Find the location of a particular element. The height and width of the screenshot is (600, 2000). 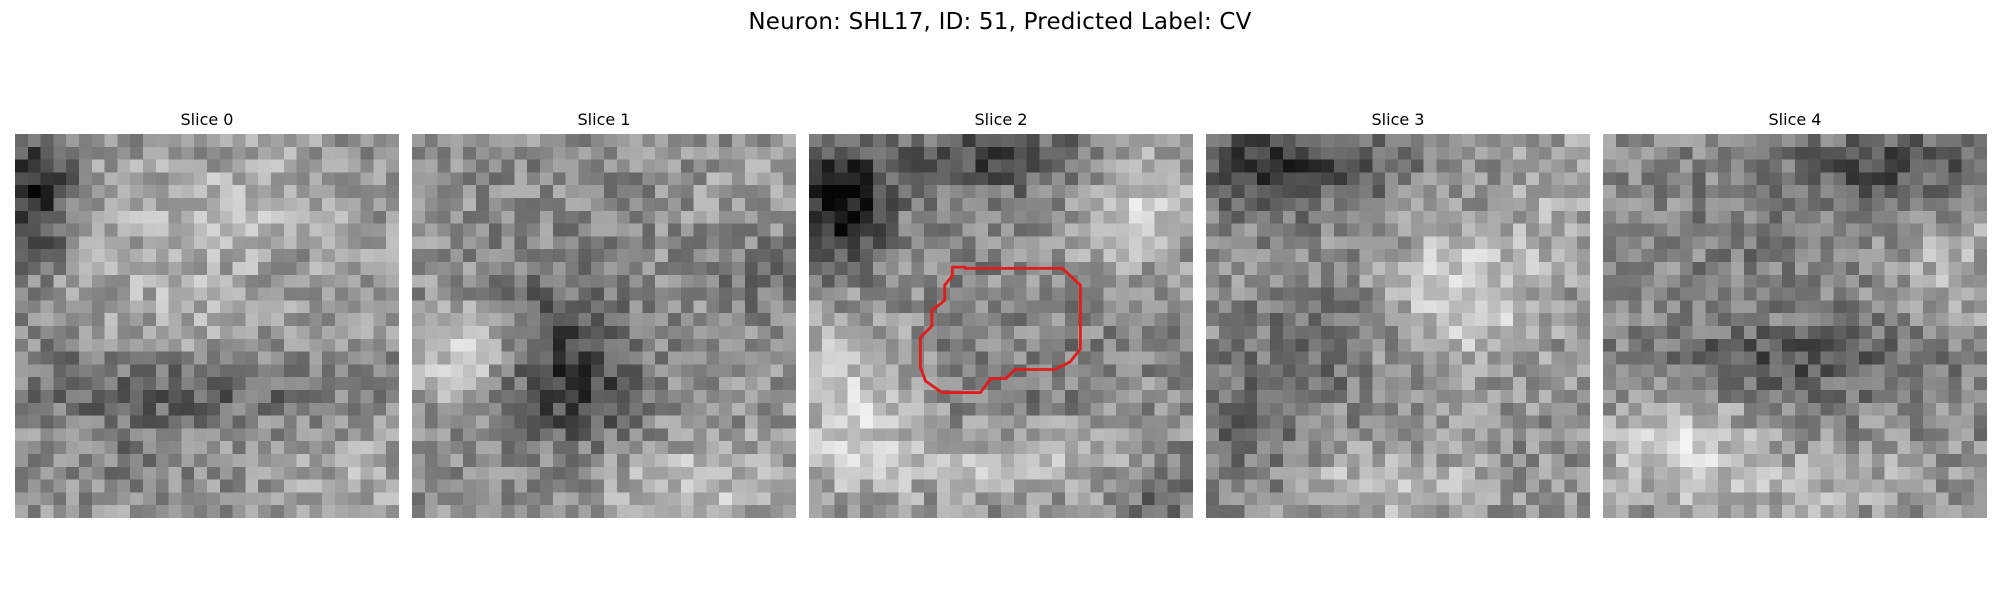

slice-title-4: Slice 4 is located at coordinates (1795, 119).